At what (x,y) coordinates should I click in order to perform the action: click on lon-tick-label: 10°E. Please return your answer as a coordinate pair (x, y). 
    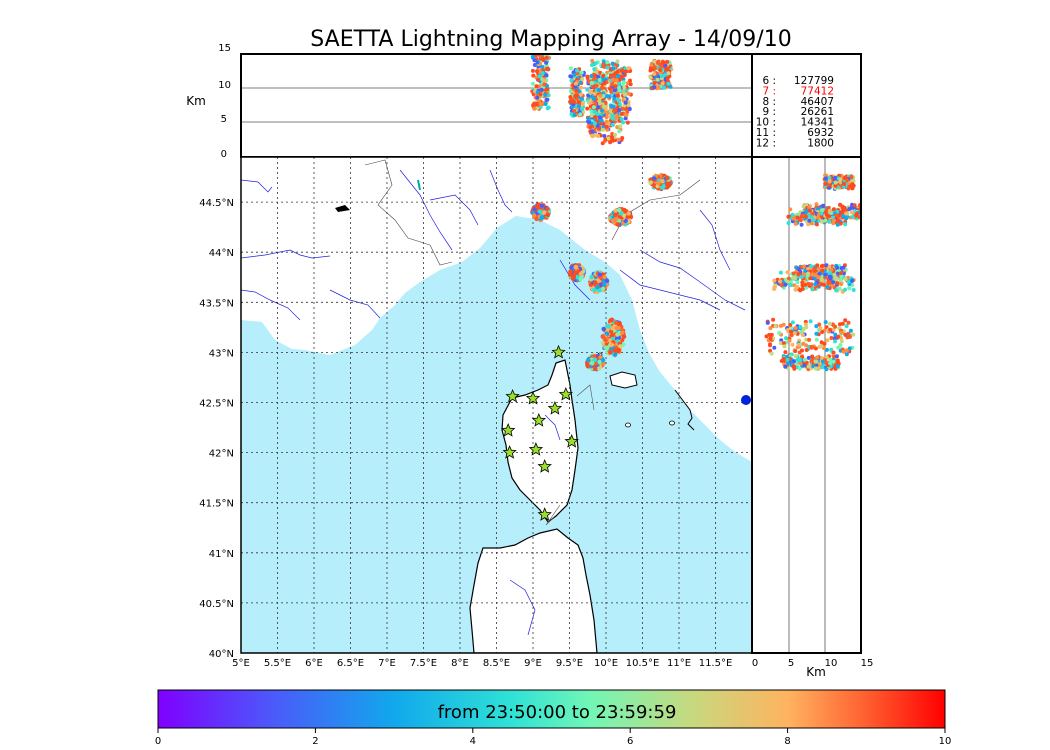
    Looking at the image, I should click on (606, 663).